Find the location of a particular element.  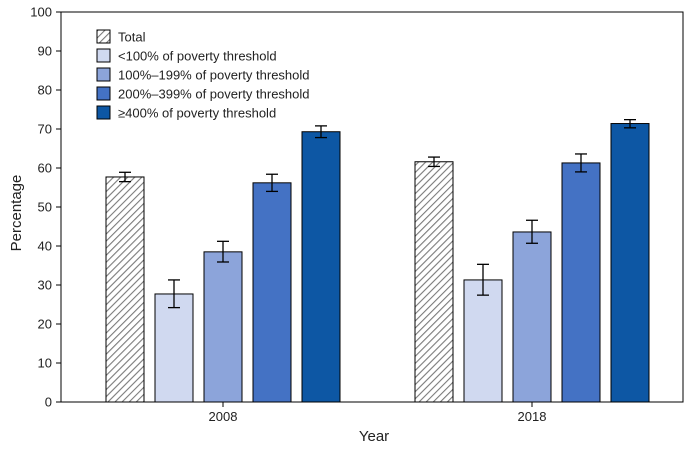

y-axis-title: Percentage is located at coordinates (16, 213).